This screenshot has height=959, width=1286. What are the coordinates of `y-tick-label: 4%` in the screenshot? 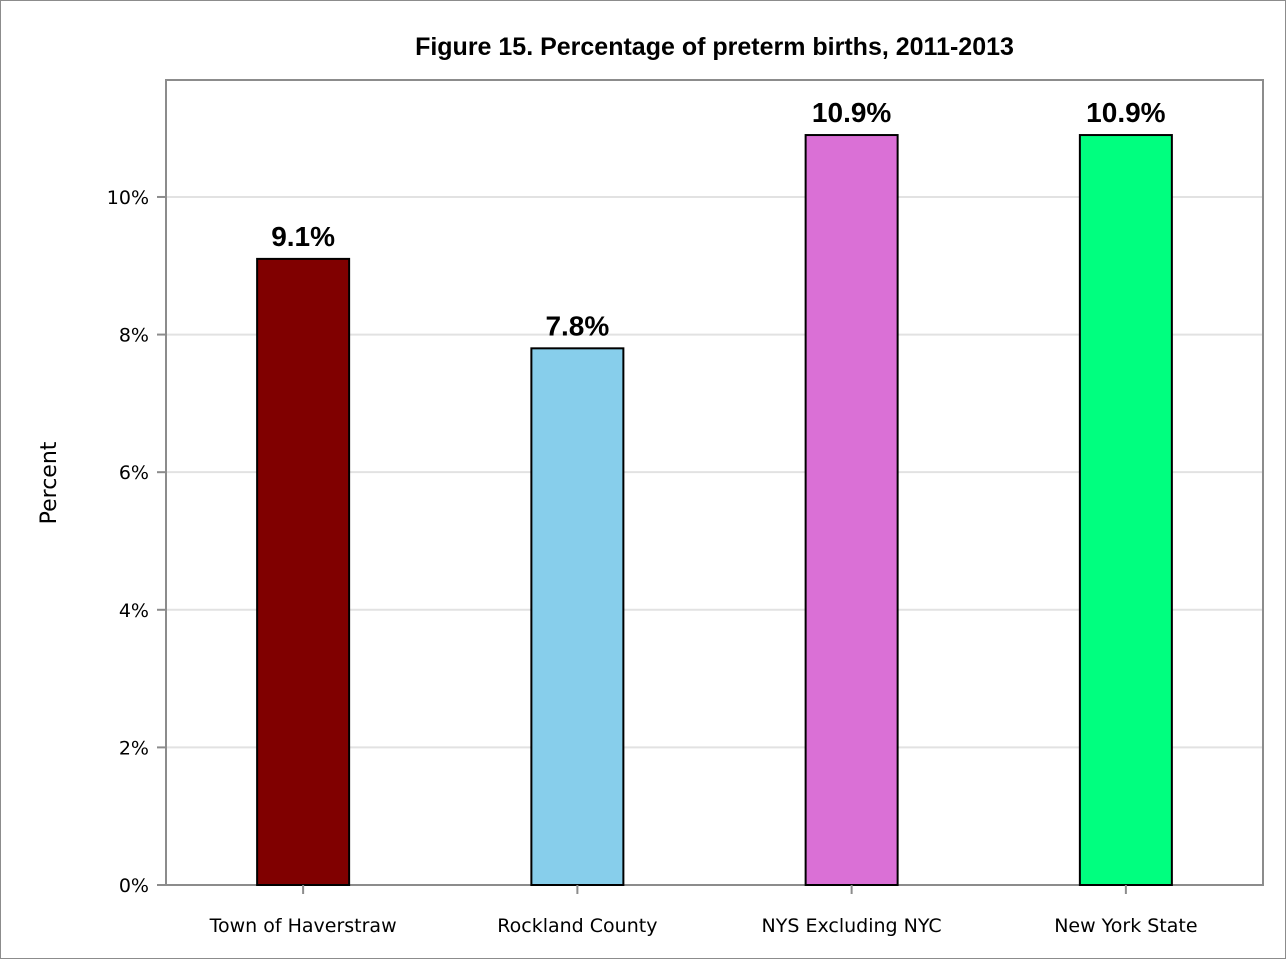 It's located at (134, 611).